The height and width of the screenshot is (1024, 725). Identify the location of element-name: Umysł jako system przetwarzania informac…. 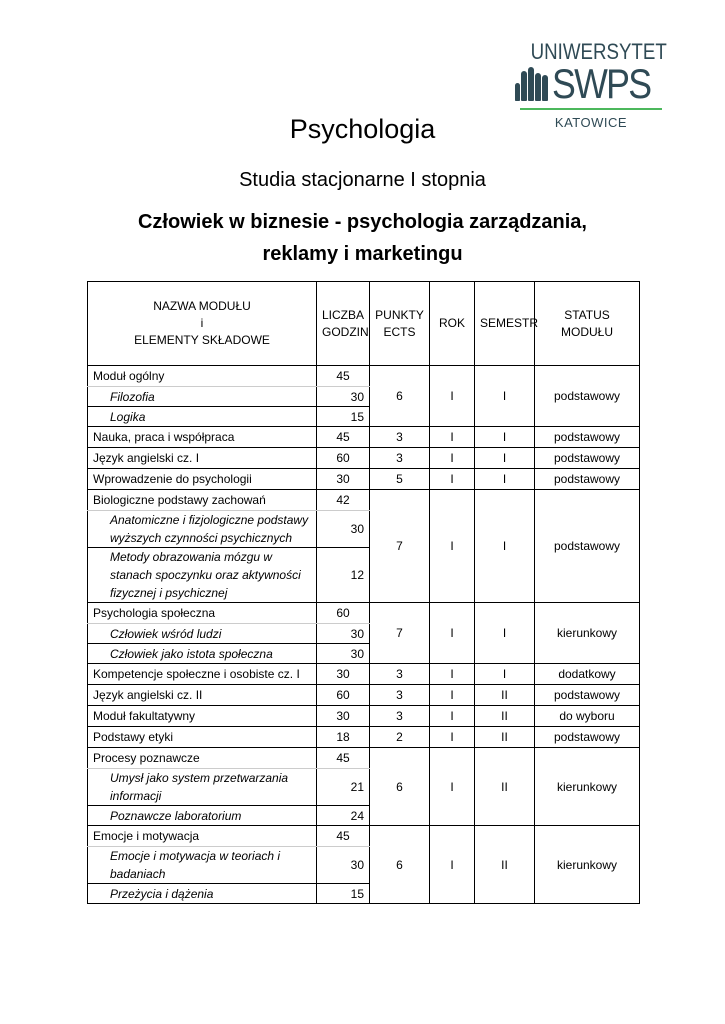
(202, 787).